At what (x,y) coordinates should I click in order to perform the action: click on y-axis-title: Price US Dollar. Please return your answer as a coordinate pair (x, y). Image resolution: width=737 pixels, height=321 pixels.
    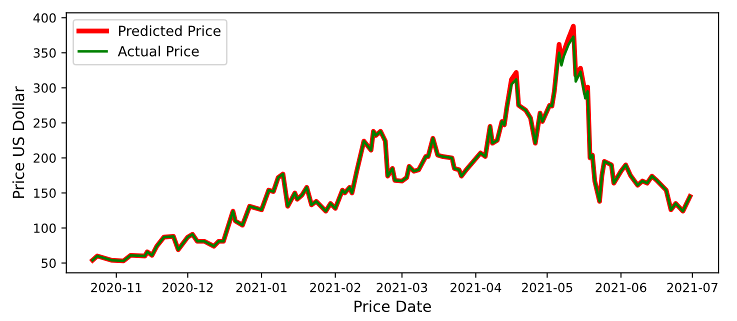
    Looking at the image, I should click on (18, 142).